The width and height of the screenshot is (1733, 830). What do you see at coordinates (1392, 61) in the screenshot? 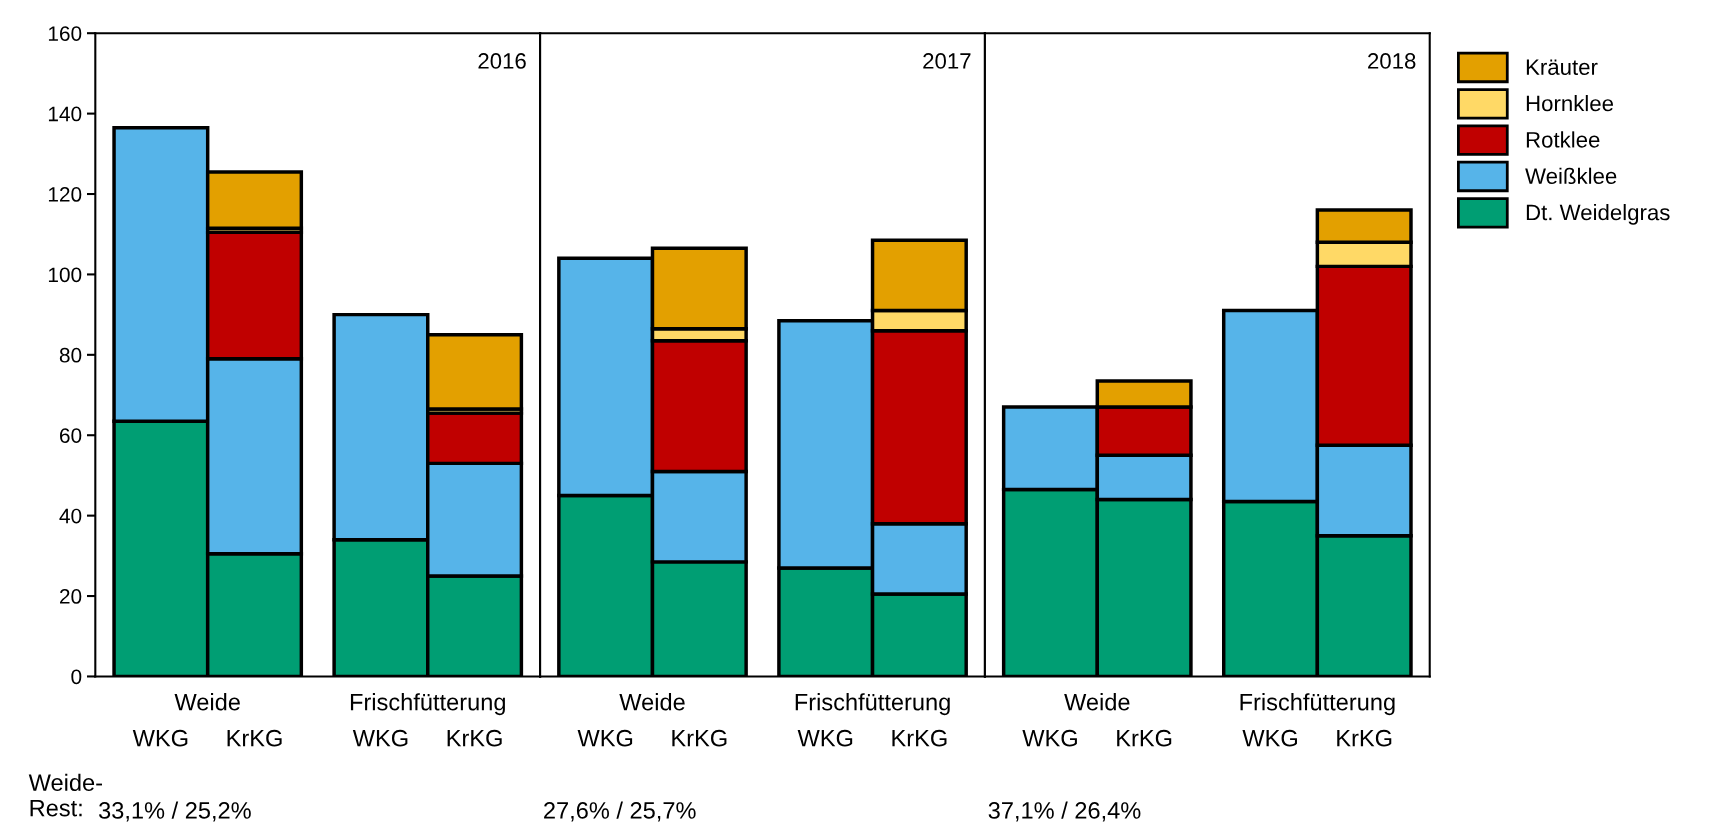
I see `text: 2018` at bounding box center [1392, 61].